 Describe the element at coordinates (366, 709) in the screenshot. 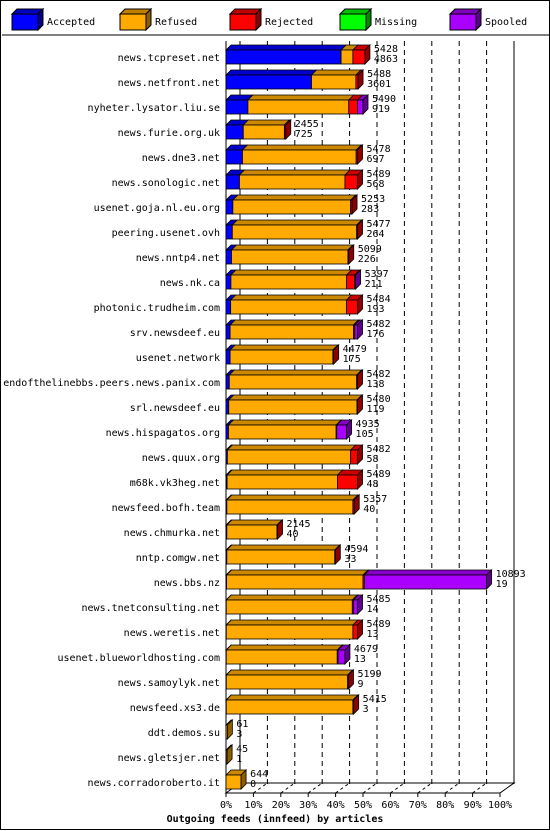

I see `accepted-value: 3` at that location.